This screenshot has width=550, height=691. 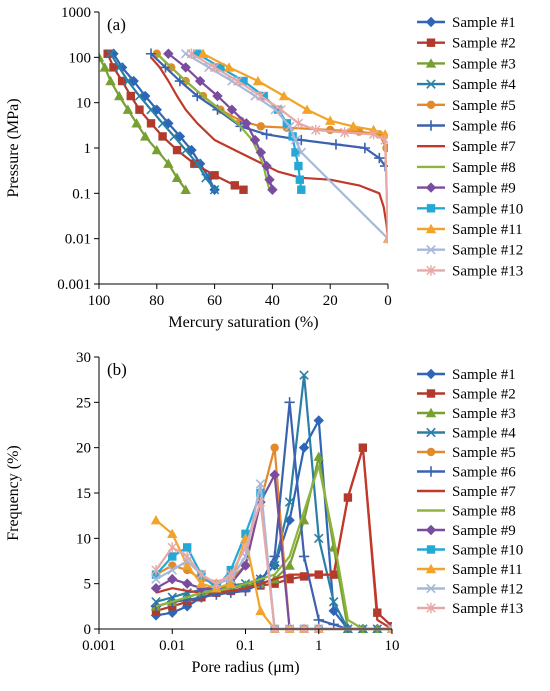 What do you see at coordinates (487, 551) in the screenshot?
I see `legend-label: Sample #10` at bounding box center [487, 551].